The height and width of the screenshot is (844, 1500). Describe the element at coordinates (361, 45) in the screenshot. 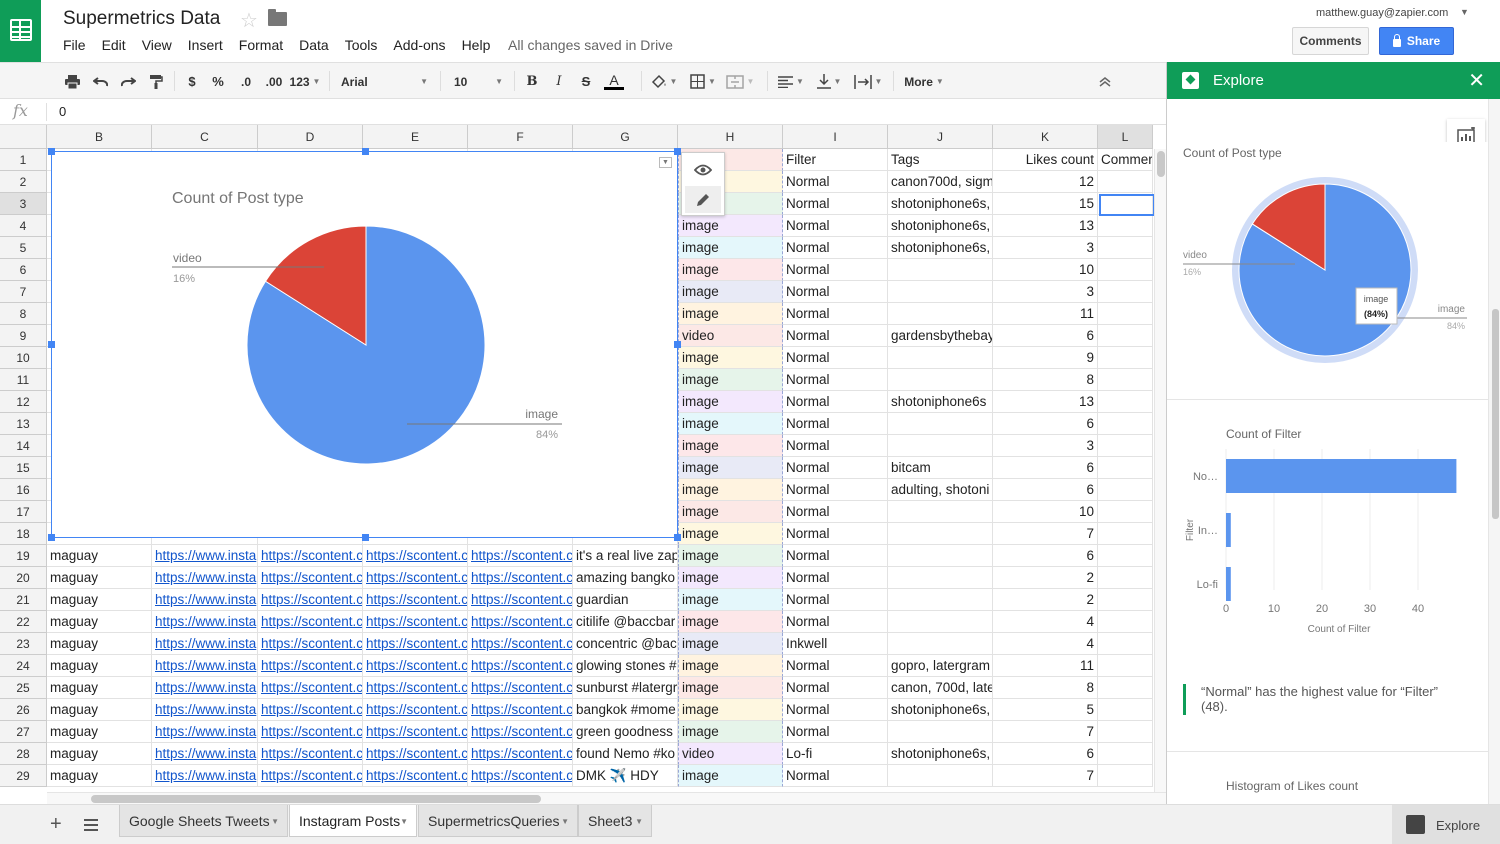

I see `menu-tools: Tools` at that location.